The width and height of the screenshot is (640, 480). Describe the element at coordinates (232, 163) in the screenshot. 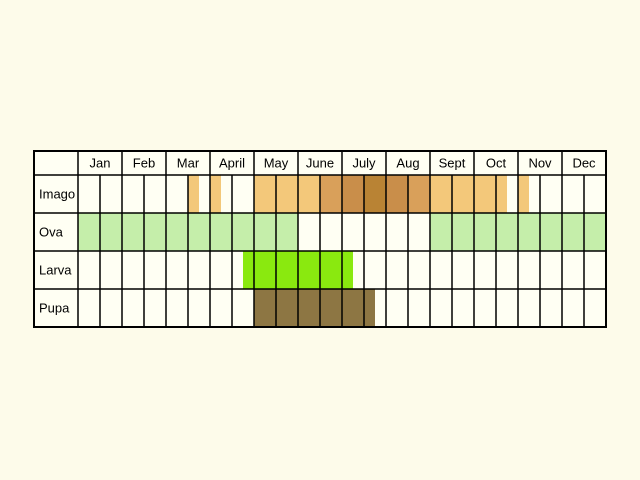

I see `month-label: April` at that location.